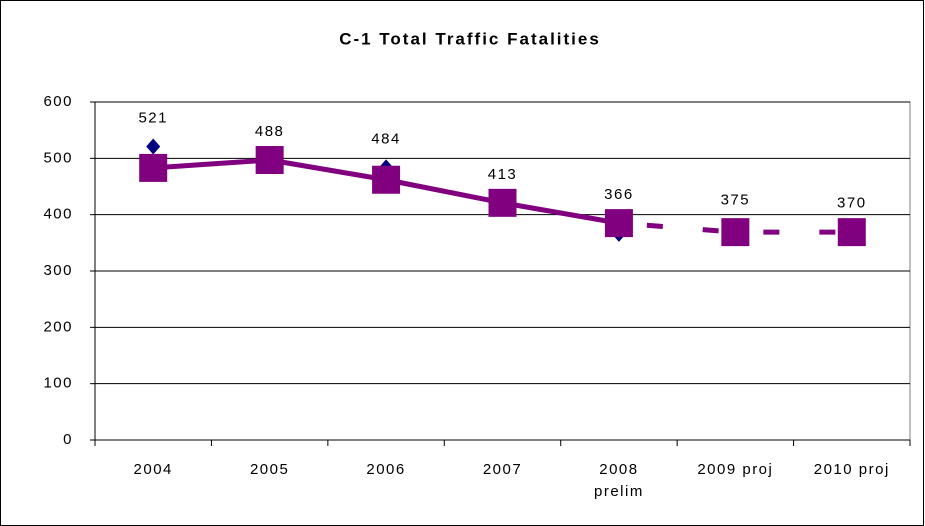 The height and width of the screenshot is (526, 925). Describe the element at coordinates (619, 480) in the screenshot. I see `x-tick-label: 2008 prelim` at that location.